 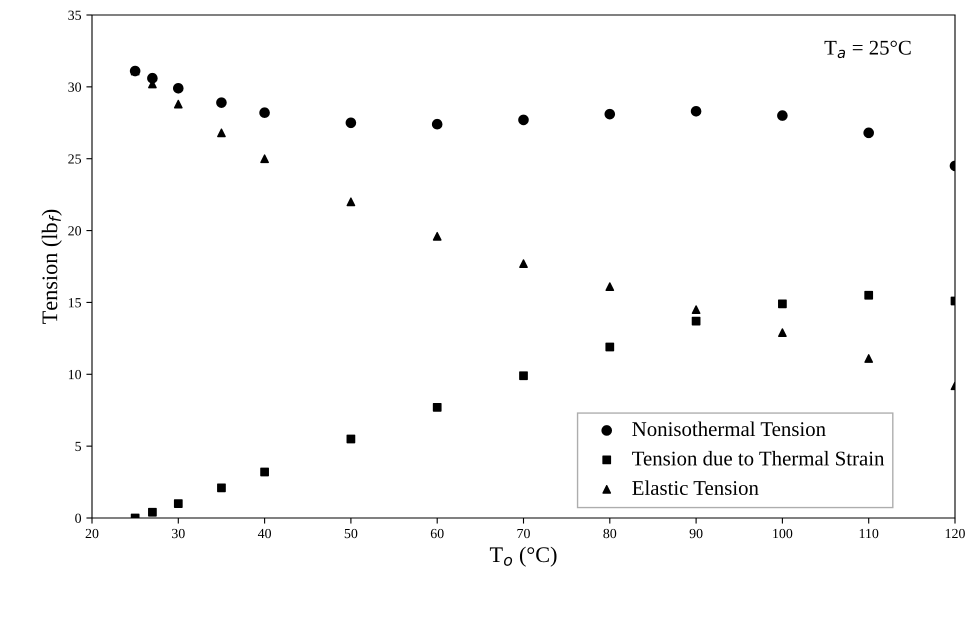 I want to click on legend-label: Nonisothermal Tension, so click(x=729, y=428).